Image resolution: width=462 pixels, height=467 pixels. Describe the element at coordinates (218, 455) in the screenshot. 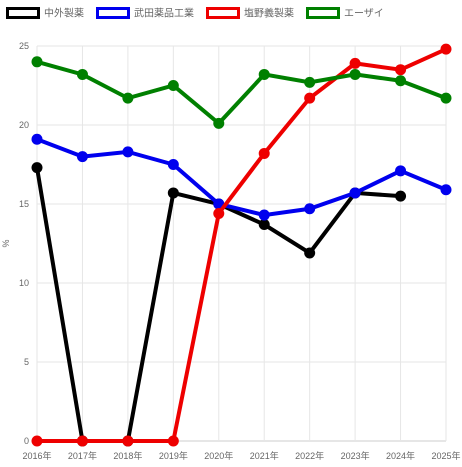

I see `x-tick-label: 2020年` at that location.